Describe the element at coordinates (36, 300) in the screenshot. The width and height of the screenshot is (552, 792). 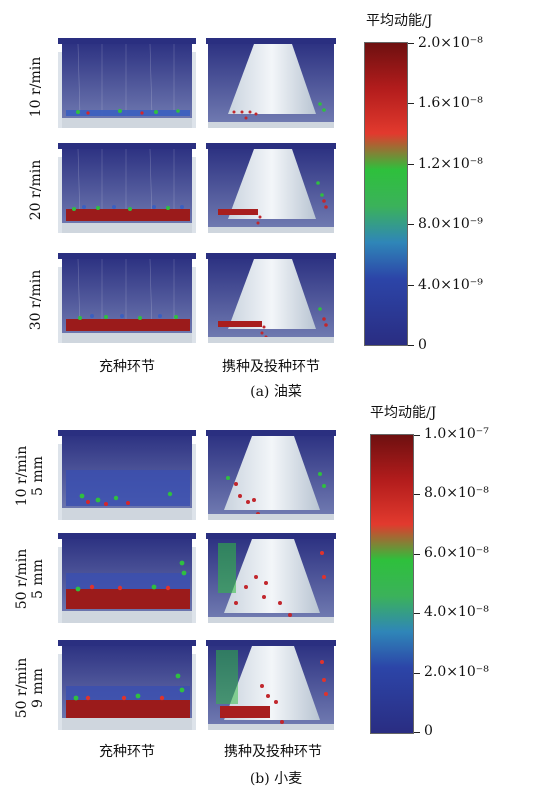
I see `row-label-a-3: 30 r/min` at that location.